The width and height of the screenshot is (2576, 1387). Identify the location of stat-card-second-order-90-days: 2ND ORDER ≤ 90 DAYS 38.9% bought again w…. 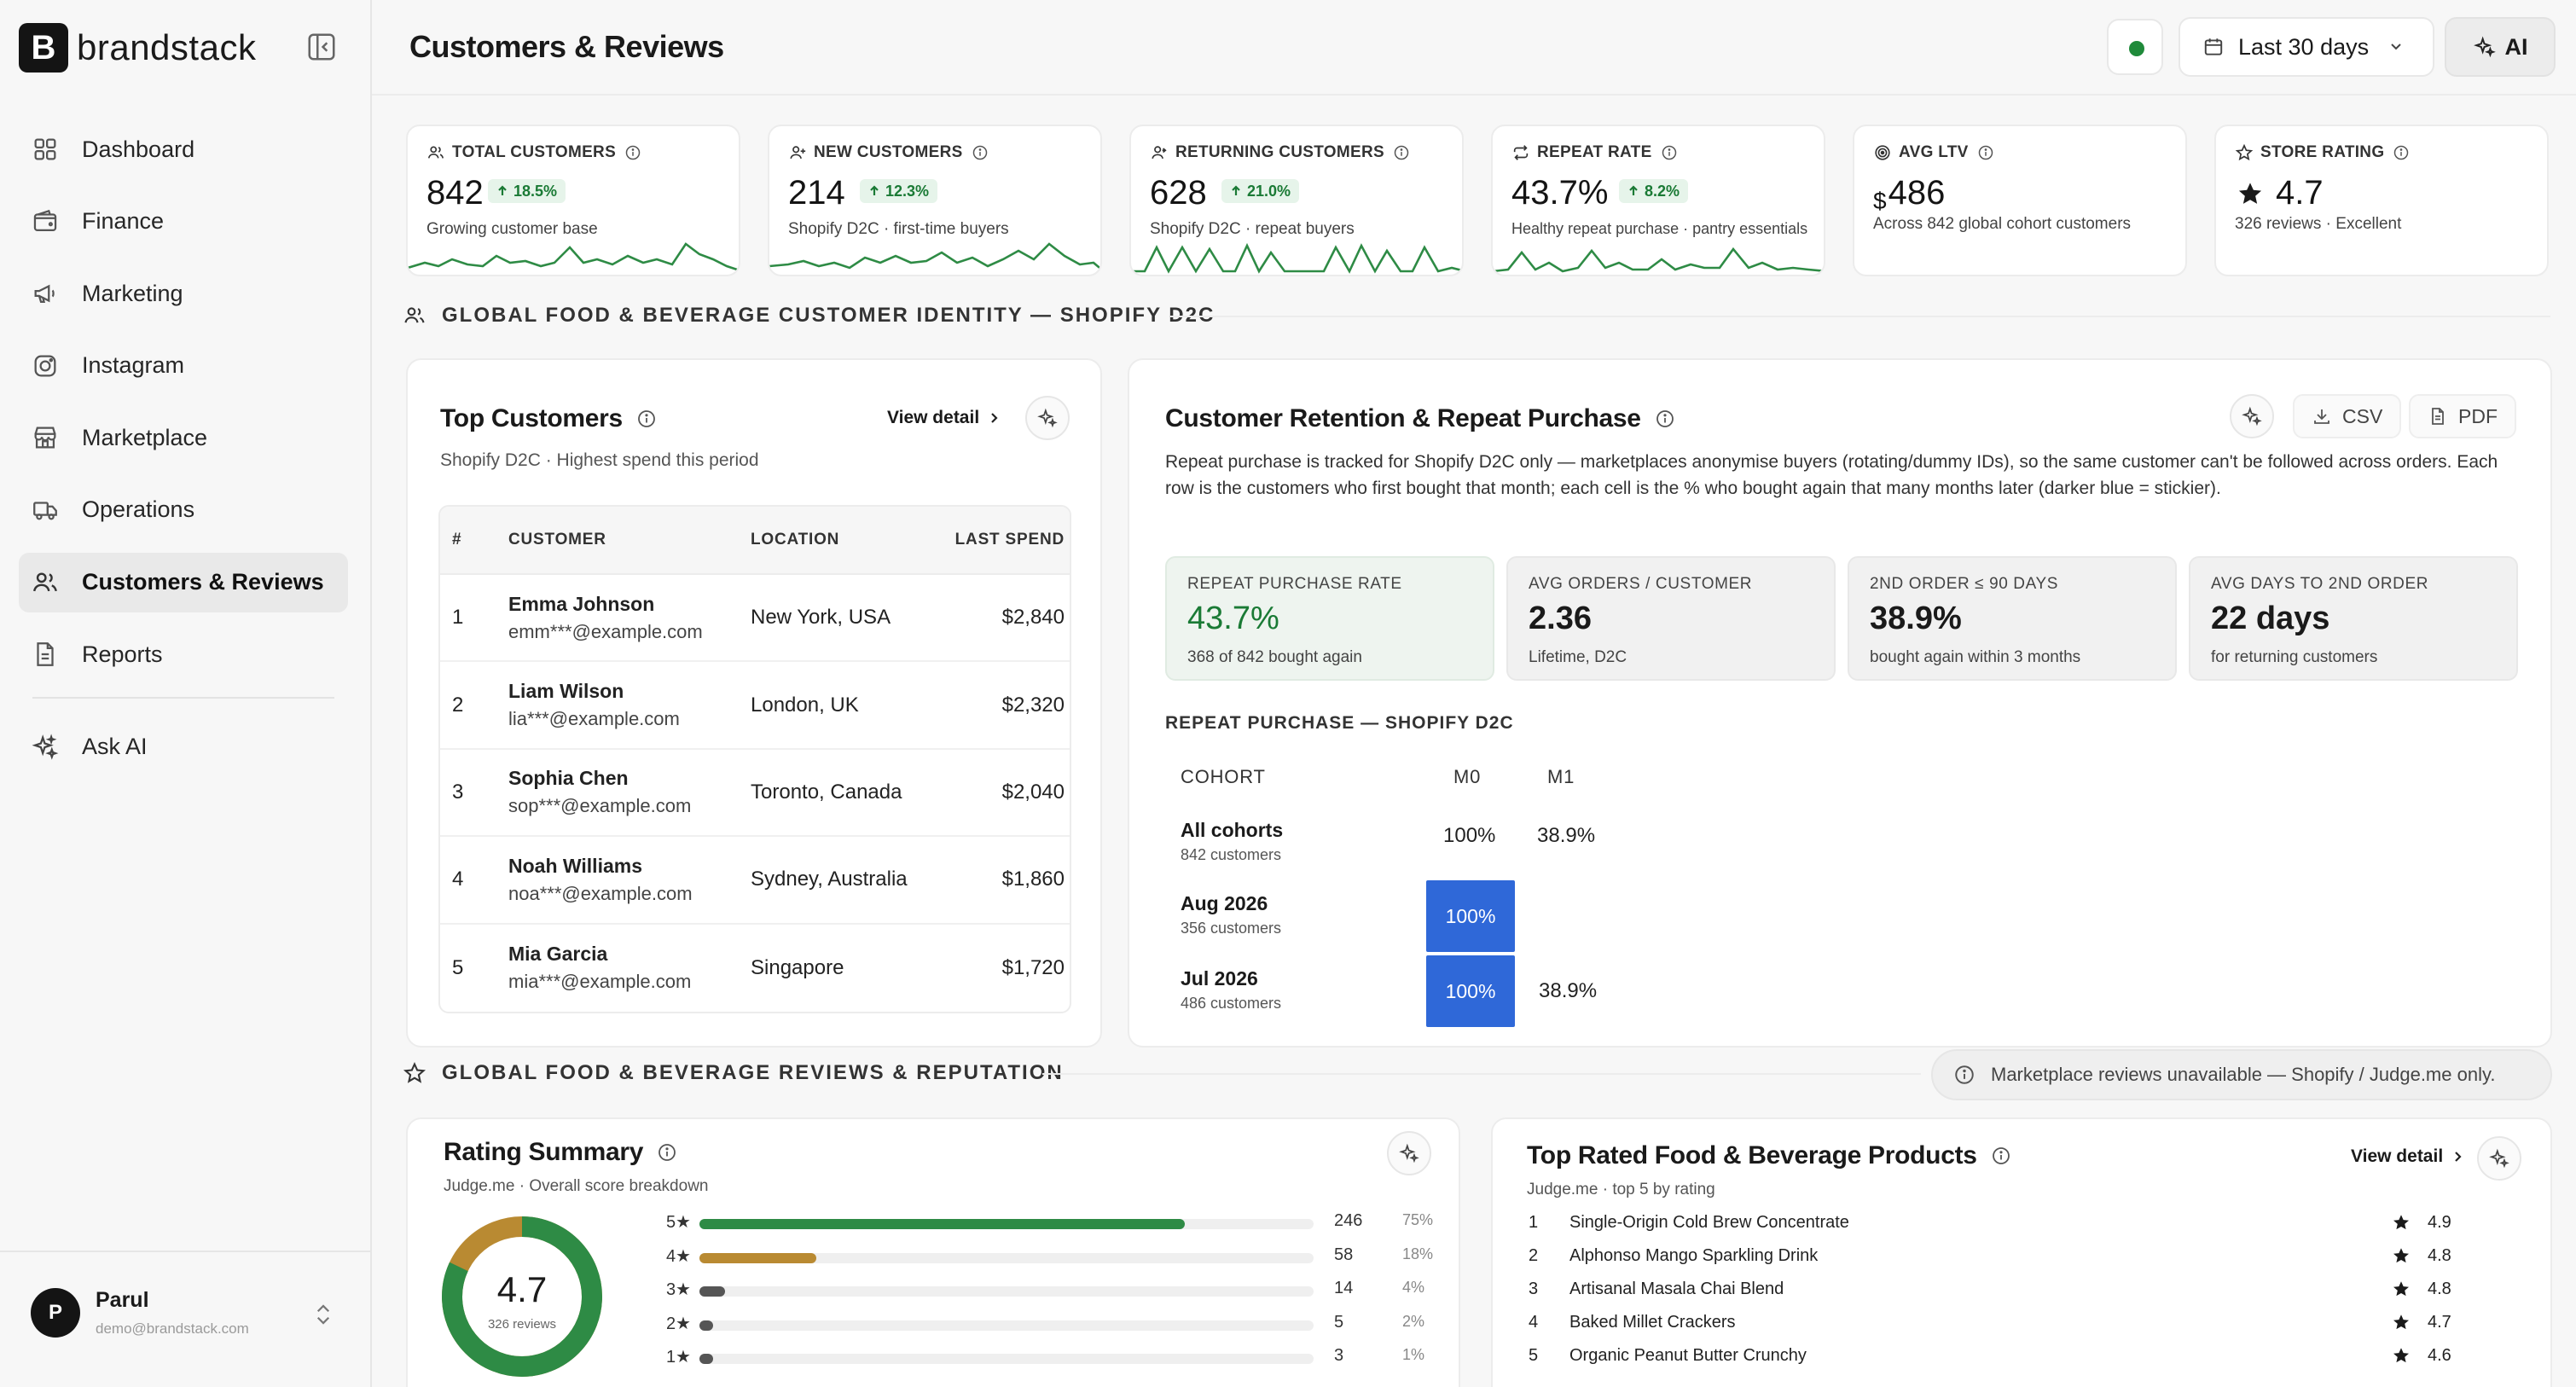
(2012, 618).